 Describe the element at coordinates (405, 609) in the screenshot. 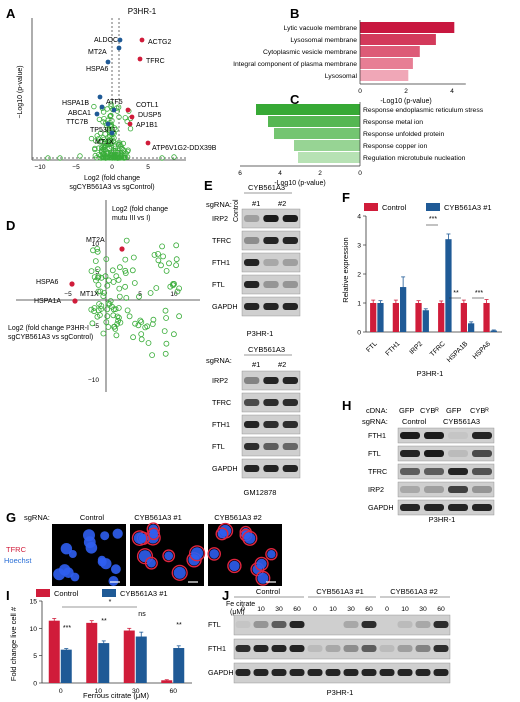

I see `dose-label: 10` at that location.